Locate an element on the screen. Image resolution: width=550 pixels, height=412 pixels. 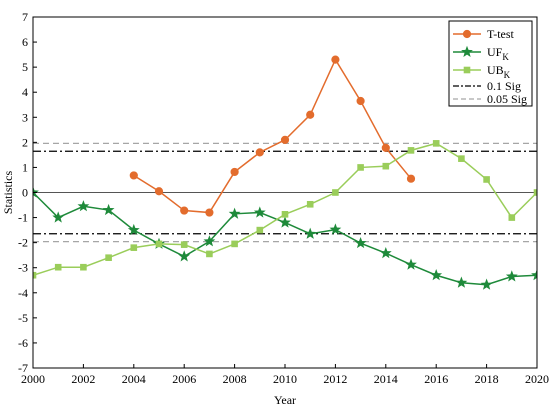
y-tick-label: 4 is located at coordinates (25, 92).